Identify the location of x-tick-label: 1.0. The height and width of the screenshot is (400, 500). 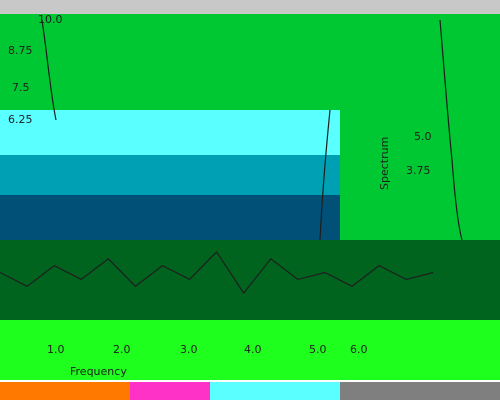
(56, 349).